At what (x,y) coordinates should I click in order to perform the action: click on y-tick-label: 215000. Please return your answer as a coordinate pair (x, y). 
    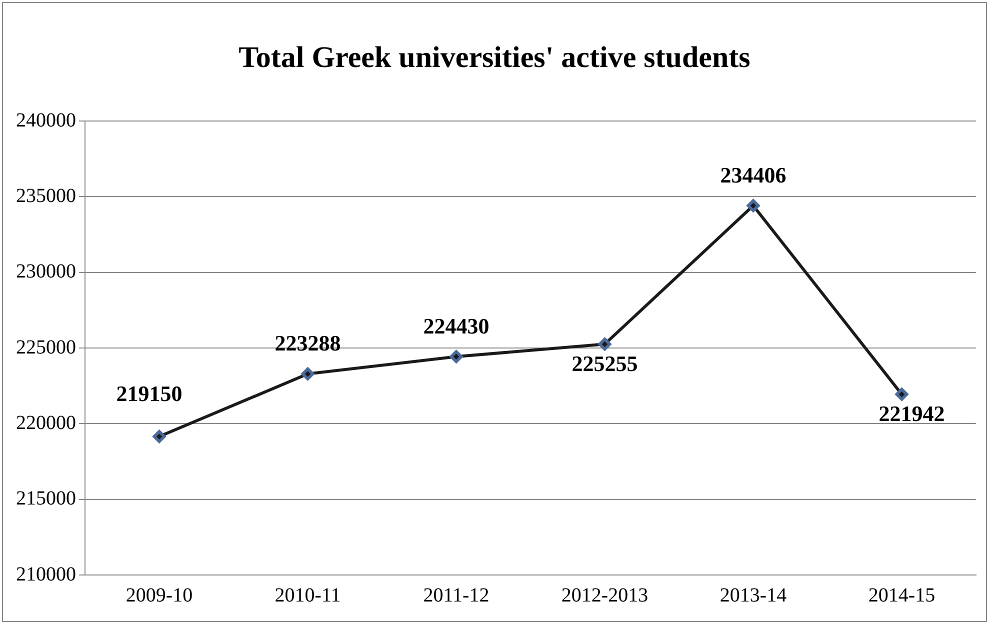
    Looking at the image, I should click on (46, 499).